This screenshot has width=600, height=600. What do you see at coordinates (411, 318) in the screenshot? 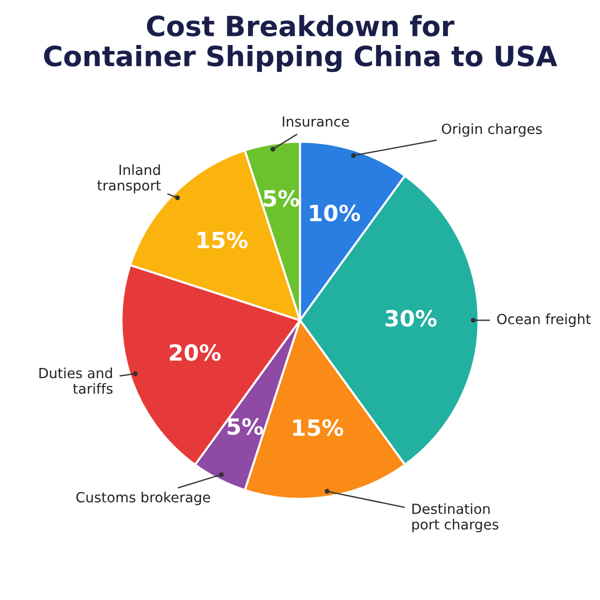
I see `data-label: 30%` at bounding box center [411, 318].